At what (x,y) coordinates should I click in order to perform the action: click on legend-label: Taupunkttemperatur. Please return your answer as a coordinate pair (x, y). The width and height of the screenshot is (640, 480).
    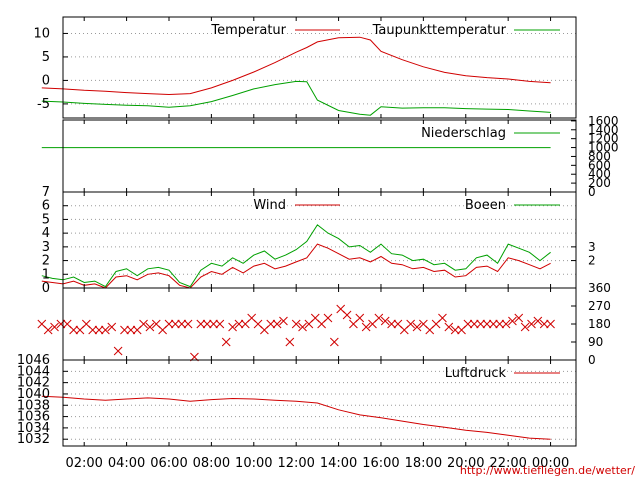
    Looking at the image, I should click on (439, 30).